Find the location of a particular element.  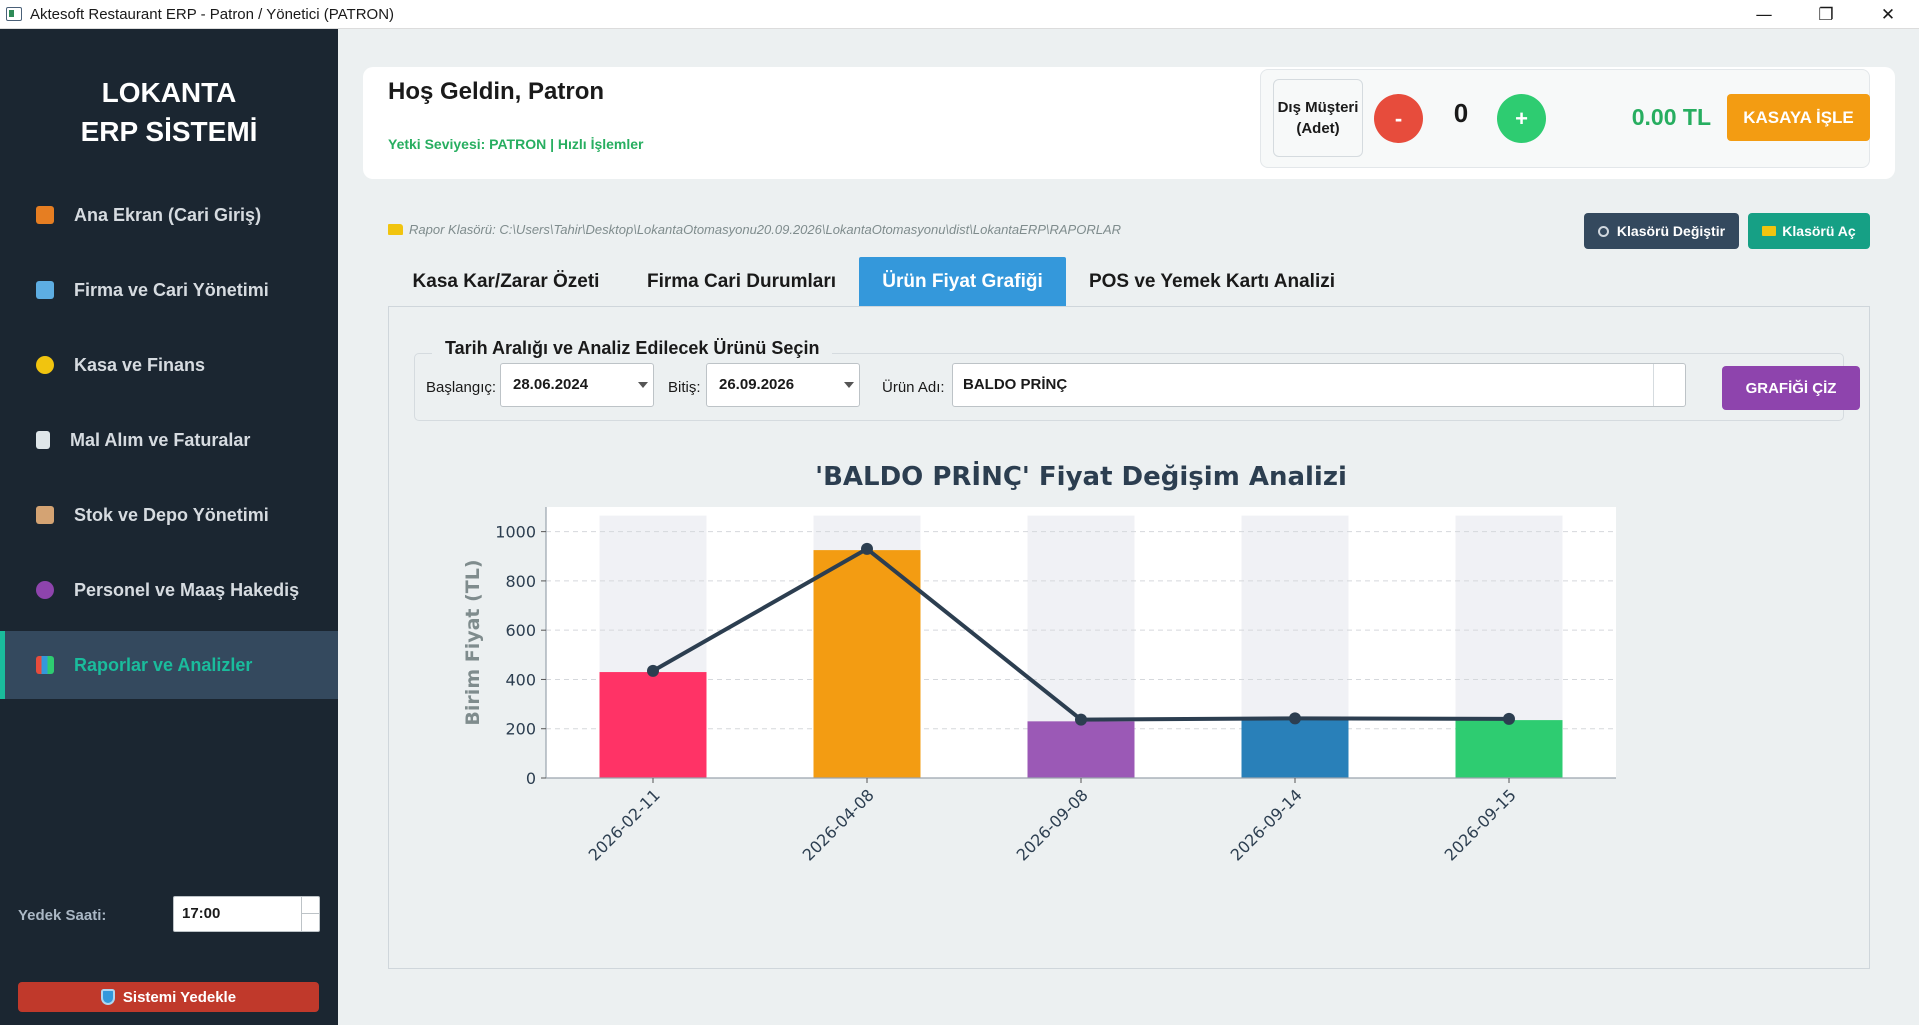

sidebar-item-label: Raporlar ve Analizler is located at coordinates (163, 664).